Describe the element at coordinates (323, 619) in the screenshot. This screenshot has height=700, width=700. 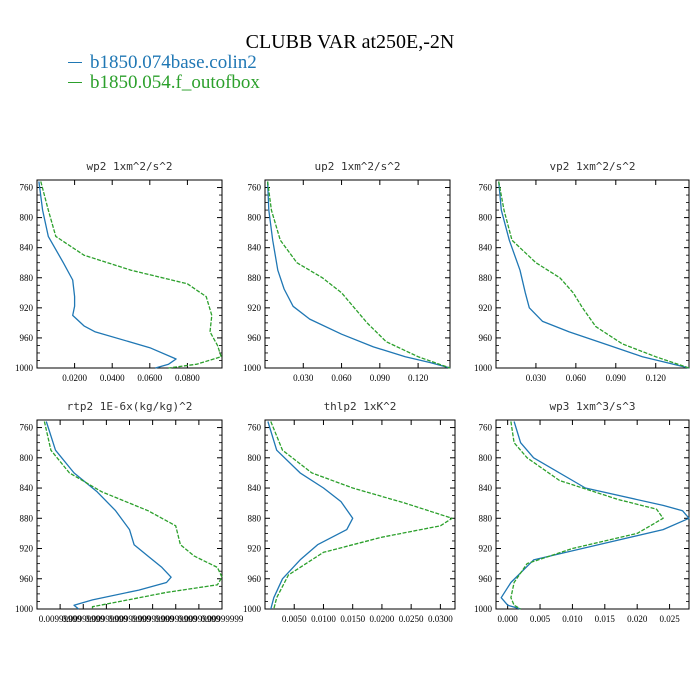
I see `x-tick-label: 0.0100` at that location.